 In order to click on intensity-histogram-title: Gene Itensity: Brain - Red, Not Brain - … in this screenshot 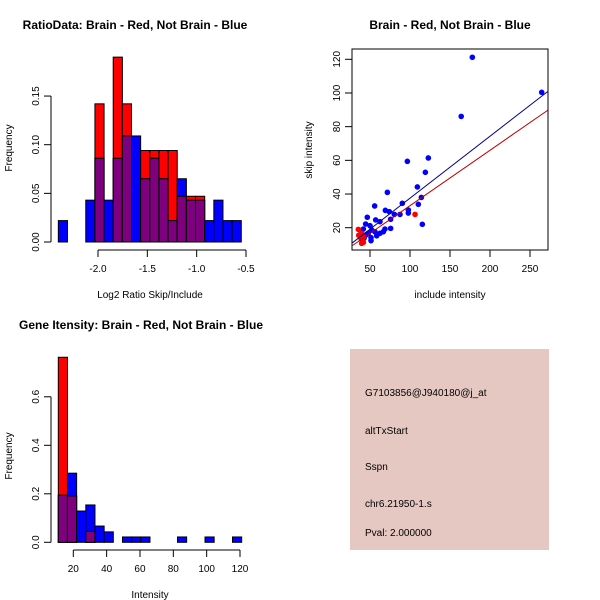, I will do `click(141, 325)`.